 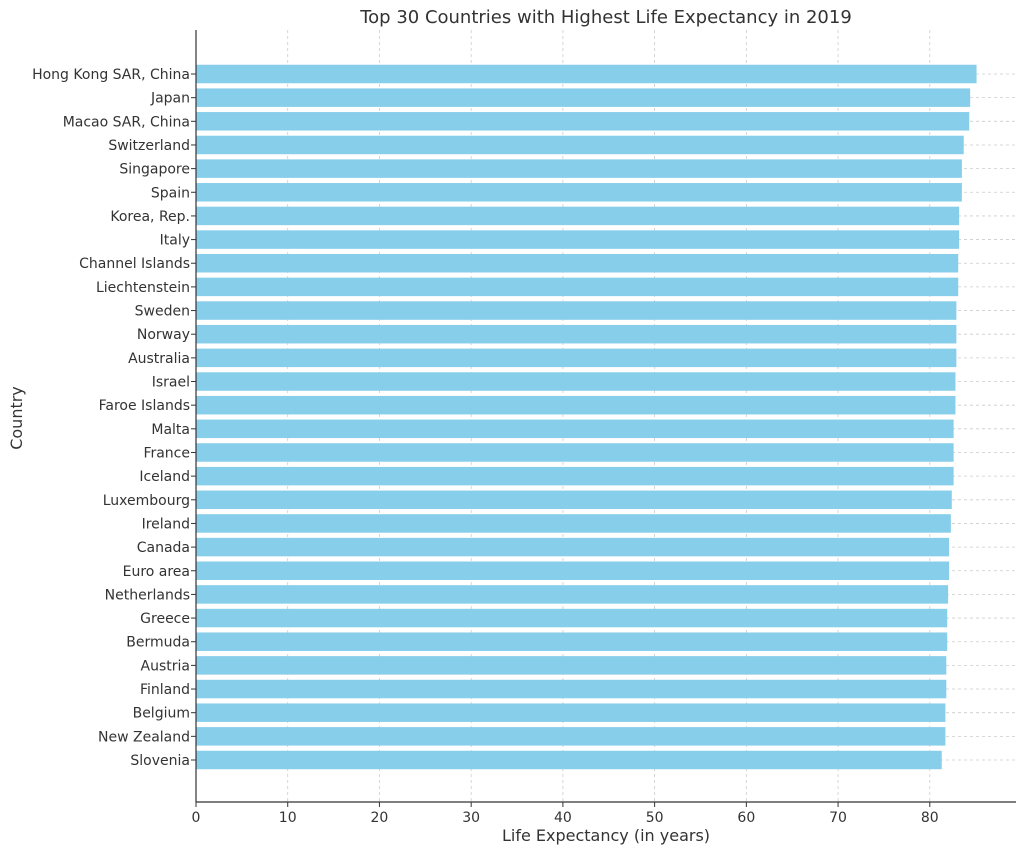 I want to click on y-tick-label: Singapore, so click(x=154, y=170).